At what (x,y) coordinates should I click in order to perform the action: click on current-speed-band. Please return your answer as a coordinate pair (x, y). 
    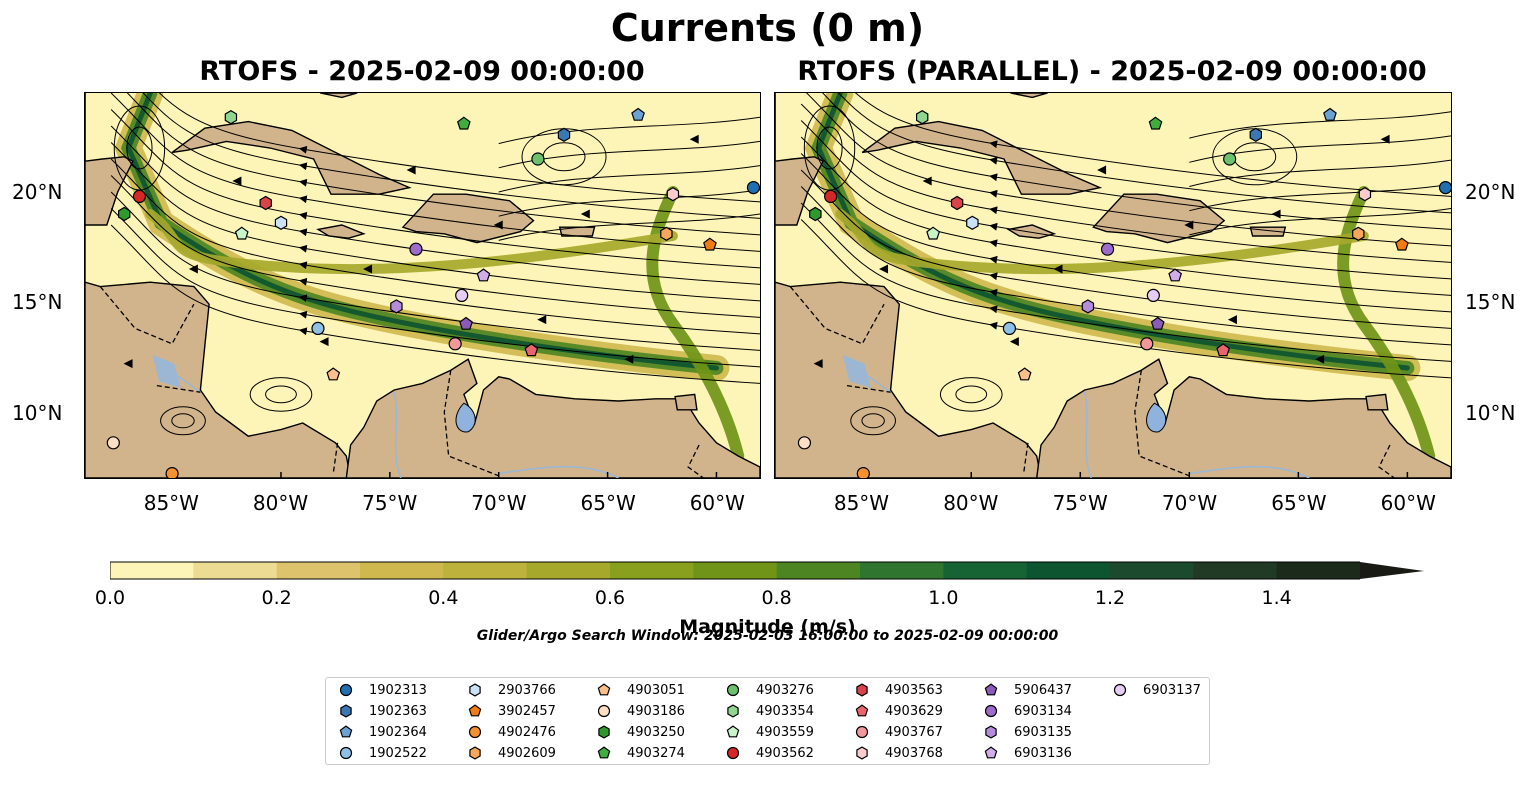
    Looking at the image, I should click on (1102, 242).